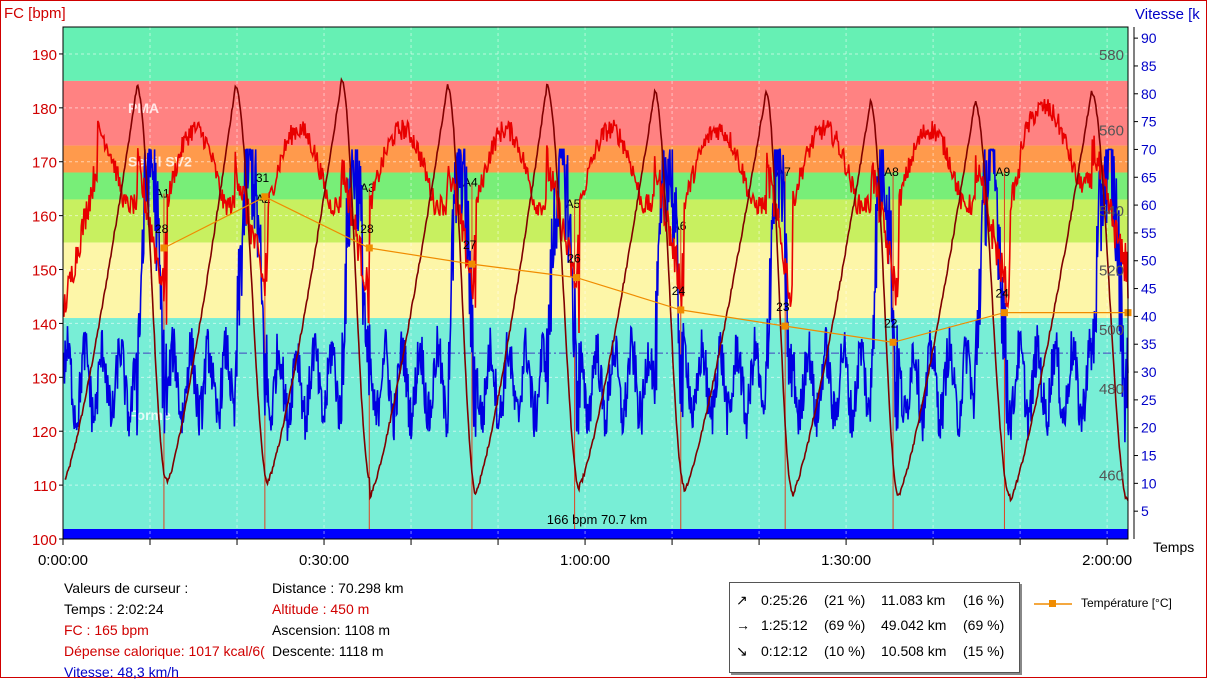  What do you see at coordinates (1149, 400) in the screenshot?
I see `speed-tick-label: 25` at bounding box center [1149, 400].